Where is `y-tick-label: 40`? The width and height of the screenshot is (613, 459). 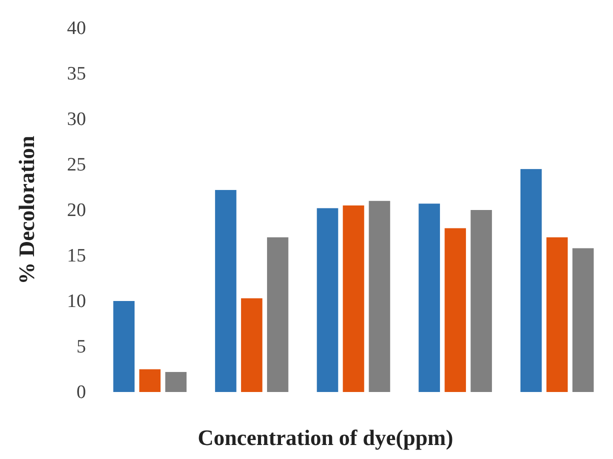
y-tick-label: 40 is located at coordinates (76, 29).